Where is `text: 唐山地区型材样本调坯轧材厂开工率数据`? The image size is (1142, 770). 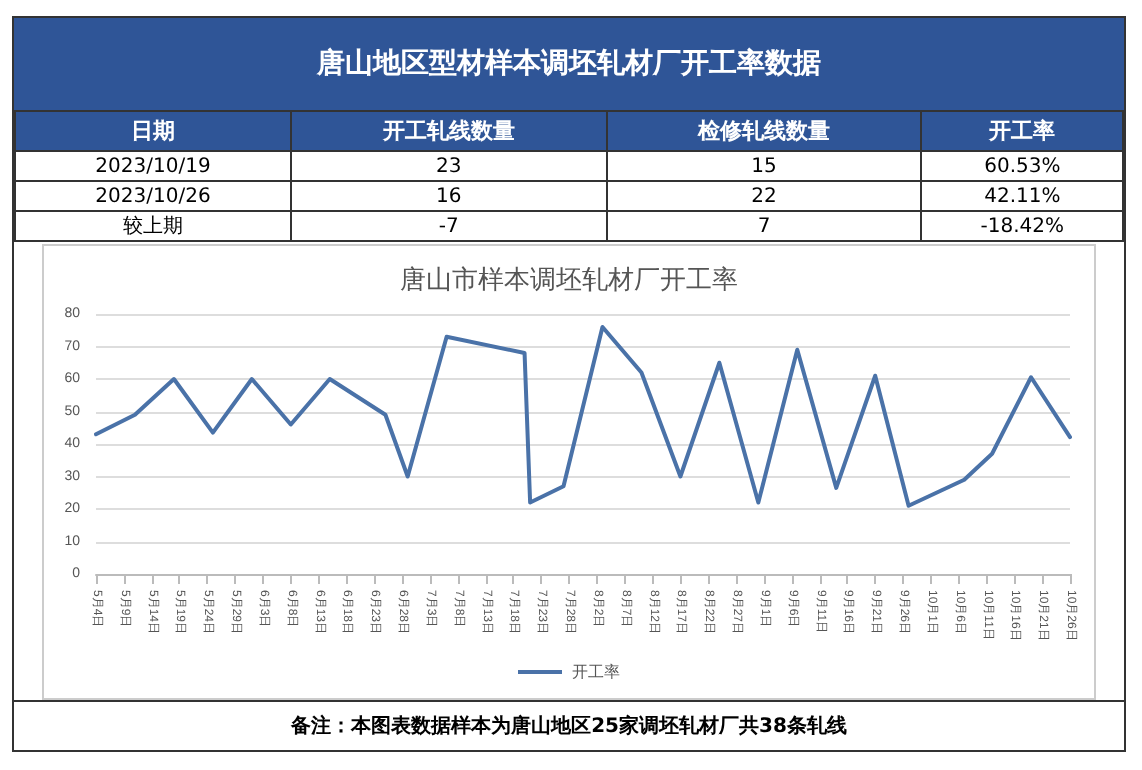
text: 唐山地区型材样本调坯轧材厂开工率数据 is located at coordinates (569, 64).